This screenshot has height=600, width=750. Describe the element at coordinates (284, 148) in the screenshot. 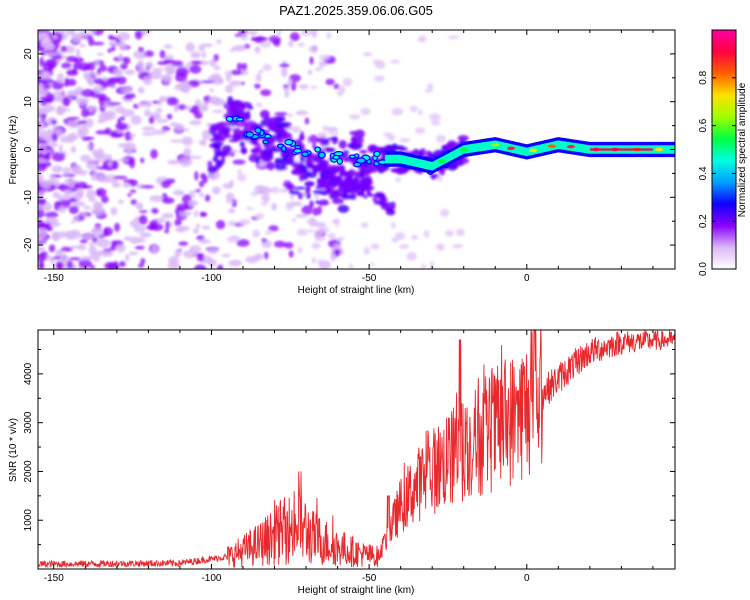

I see `ridge-core-blob` at that location.